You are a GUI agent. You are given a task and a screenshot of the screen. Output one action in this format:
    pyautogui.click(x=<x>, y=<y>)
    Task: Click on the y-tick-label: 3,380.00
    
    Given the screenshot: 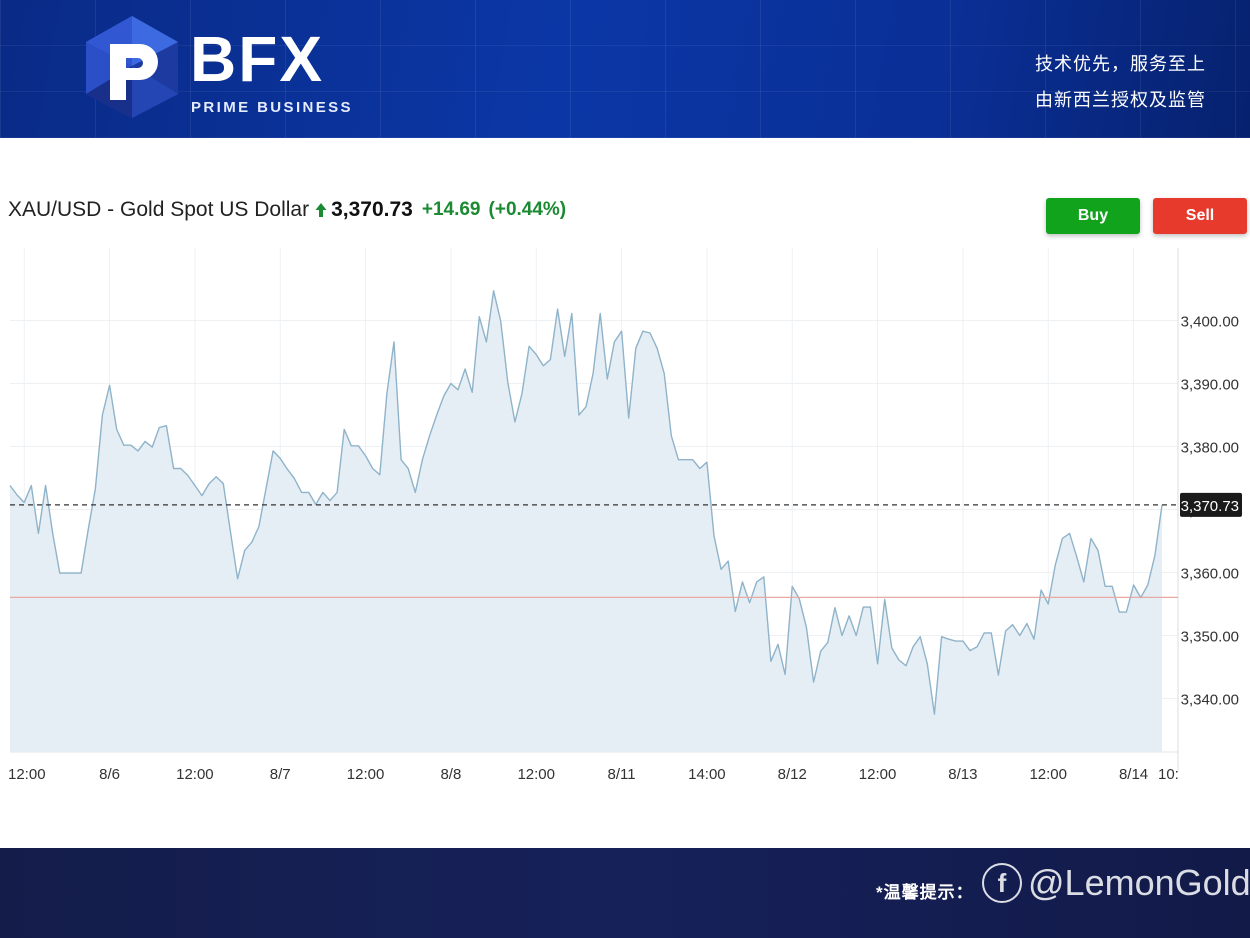 What is the action you would take?
    pyautogui.click(x=1210, y=447)
    